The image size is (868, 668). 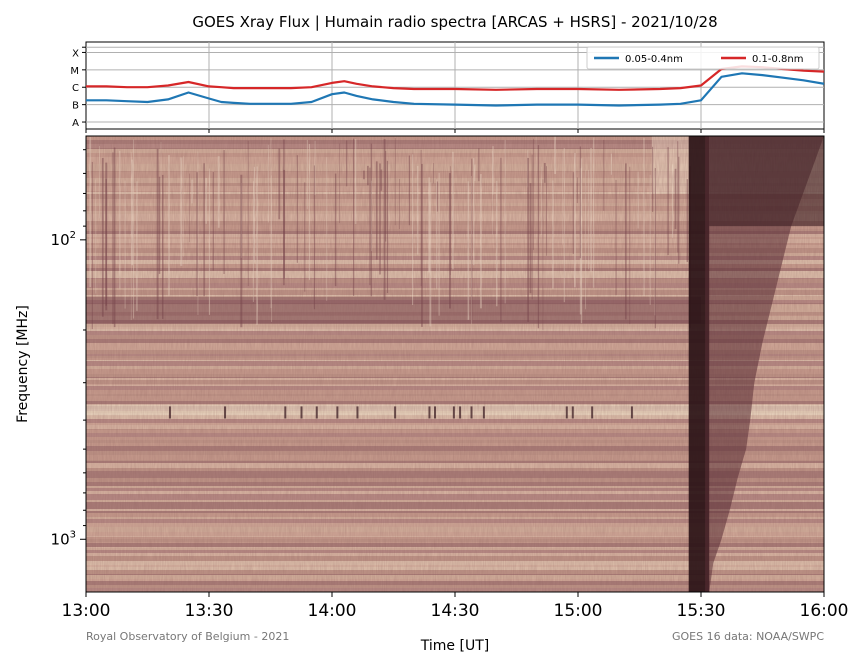 I want to click on xray-legend: 0.05-0.4nm 0.1-0.8nm, so click(x=703, y=58).